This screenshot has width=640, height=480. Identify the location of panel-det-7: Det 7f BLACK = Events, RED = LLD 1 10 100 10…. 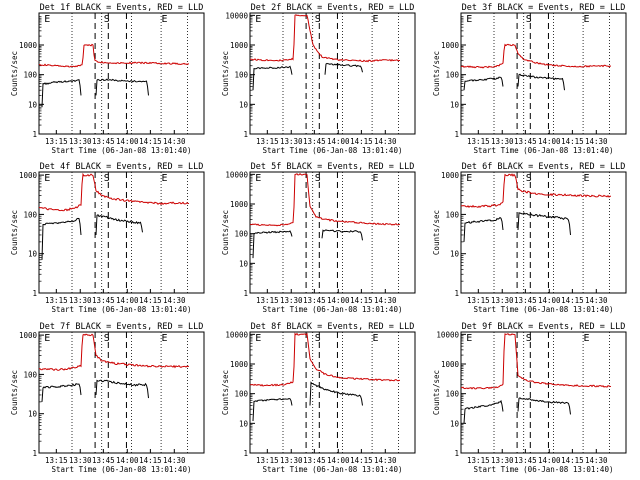
(107, 398).